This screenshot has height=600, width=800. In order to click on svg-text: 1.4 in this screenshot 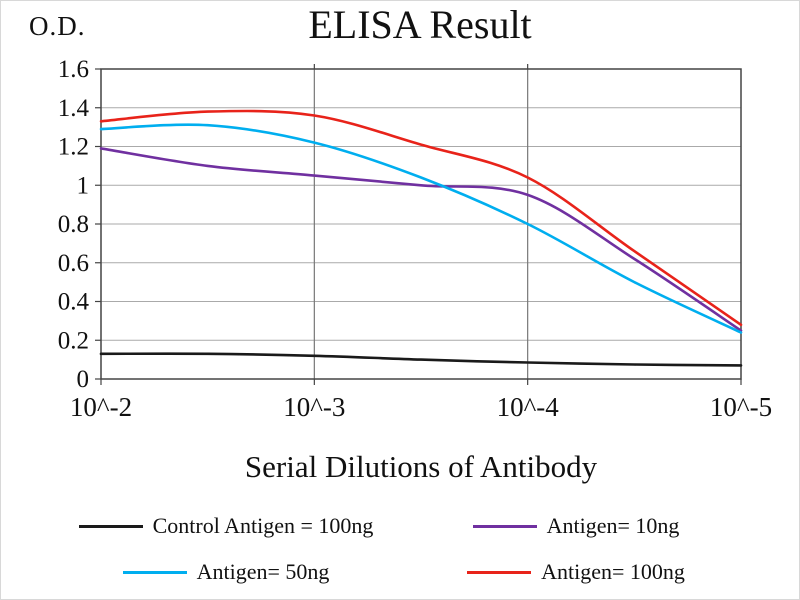, I will do `click(74, 108)`.